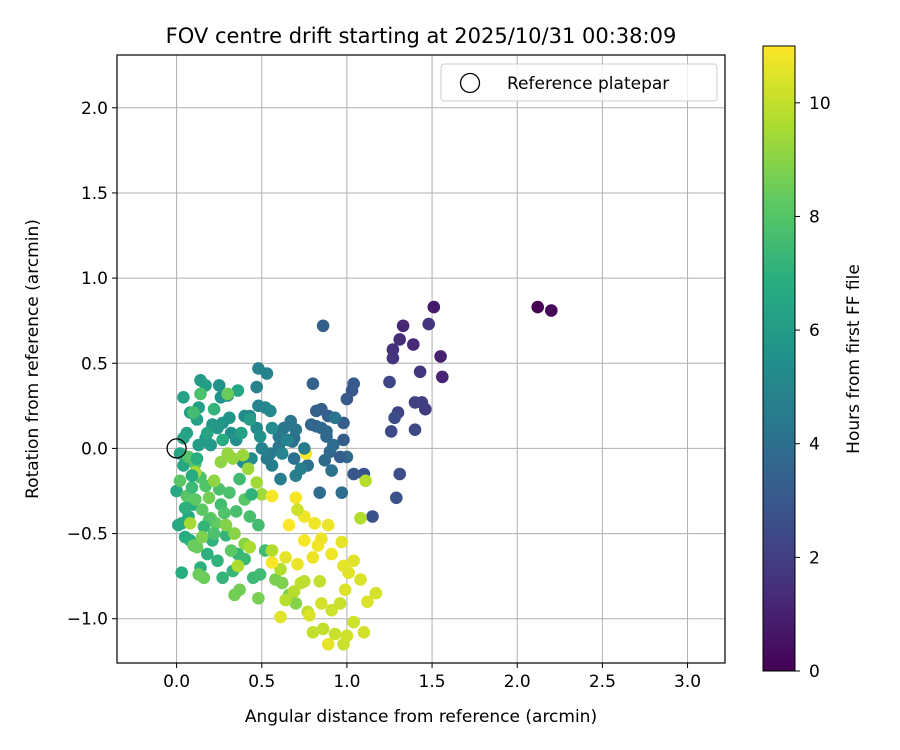  What do you see at coordinates (814, 217) in the screenshot?
I see `colorbar-tick-label: 8` at bounding box center [814, 217].